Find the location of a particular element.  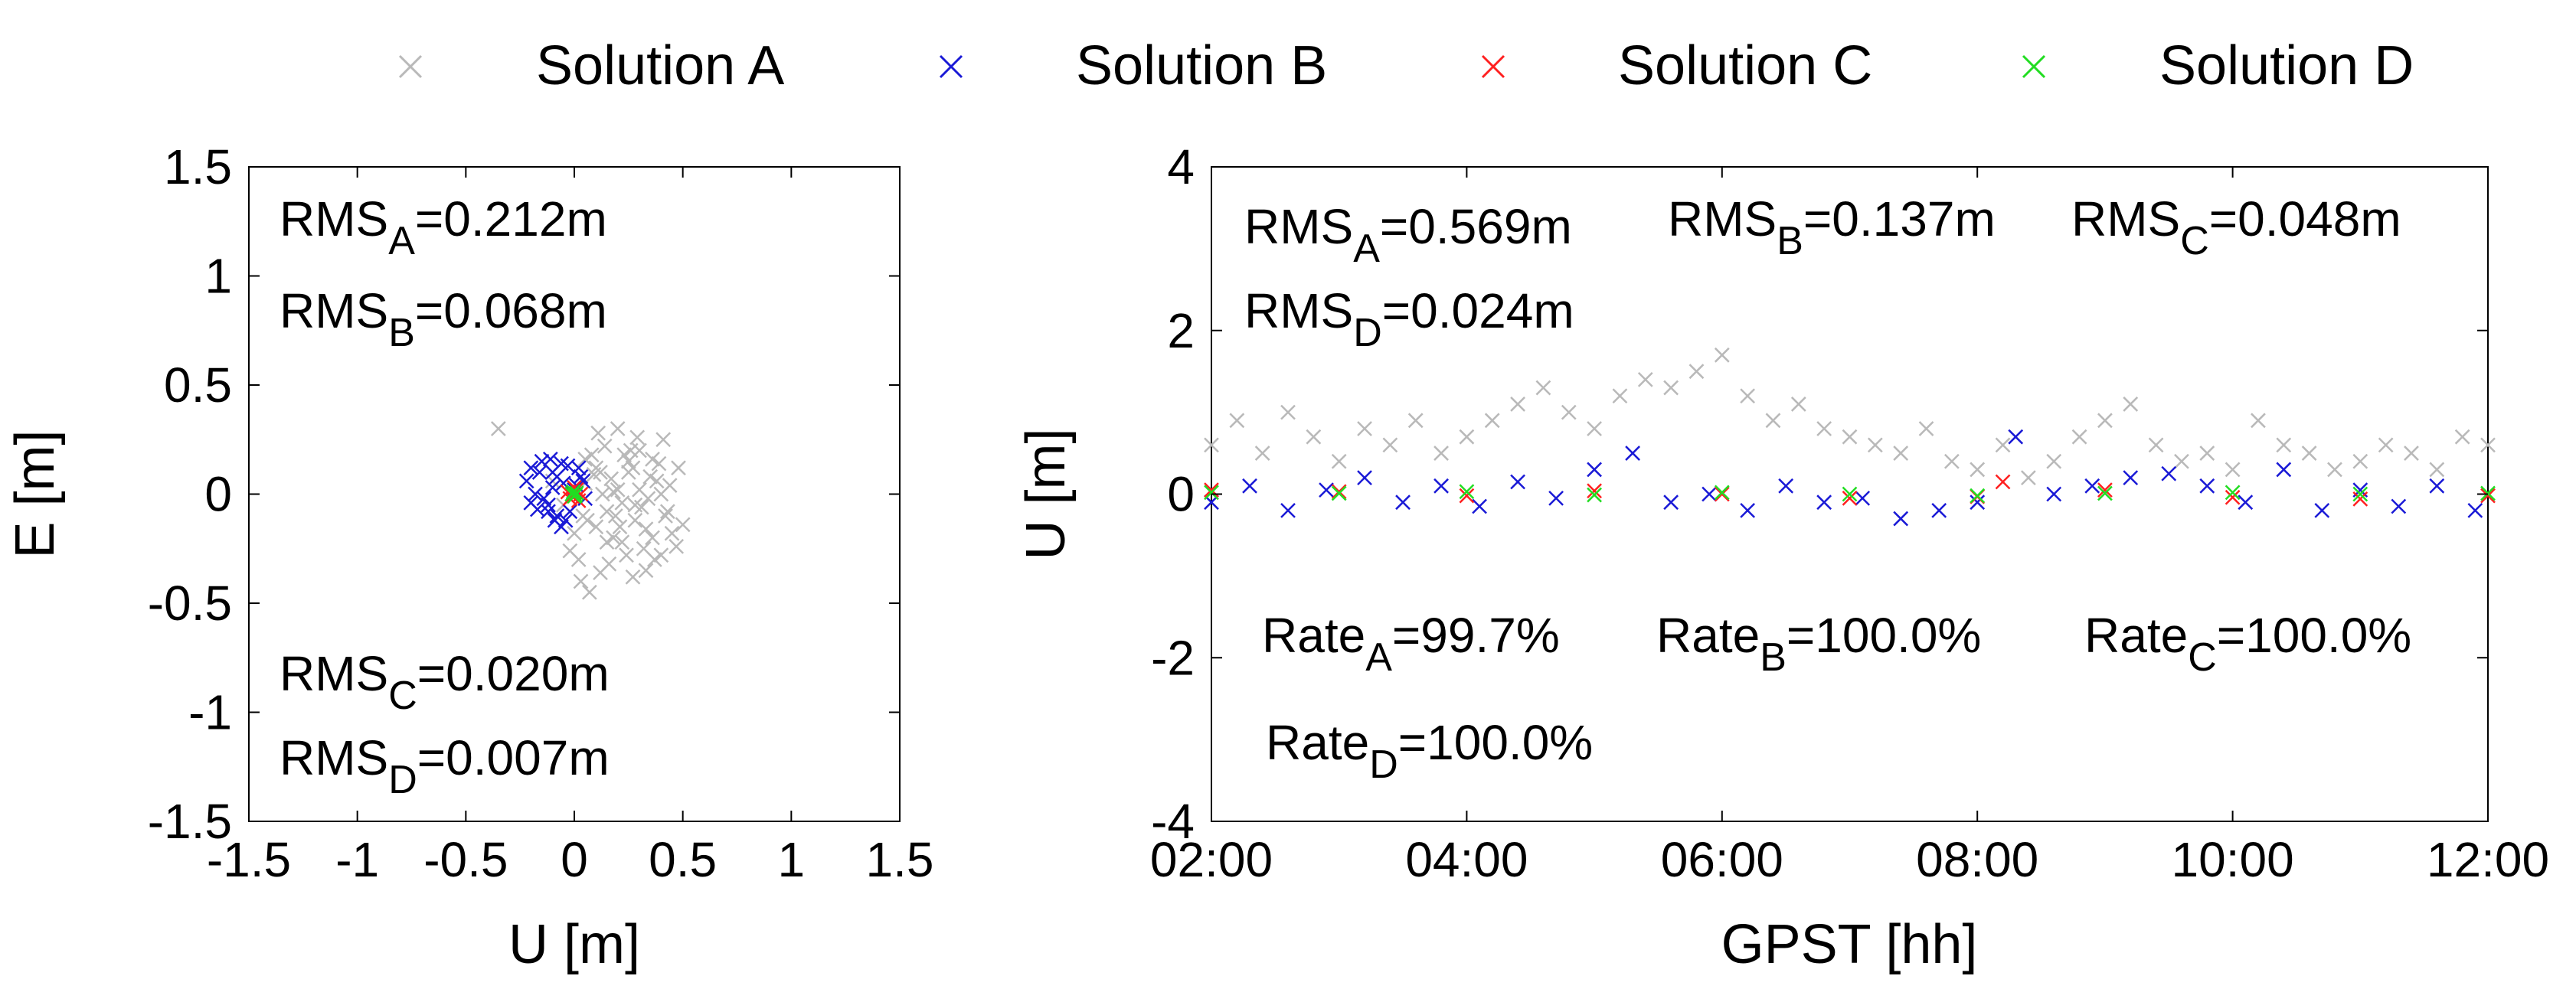

x-tick-label: -0.5 is located at coordinates (465, 860).